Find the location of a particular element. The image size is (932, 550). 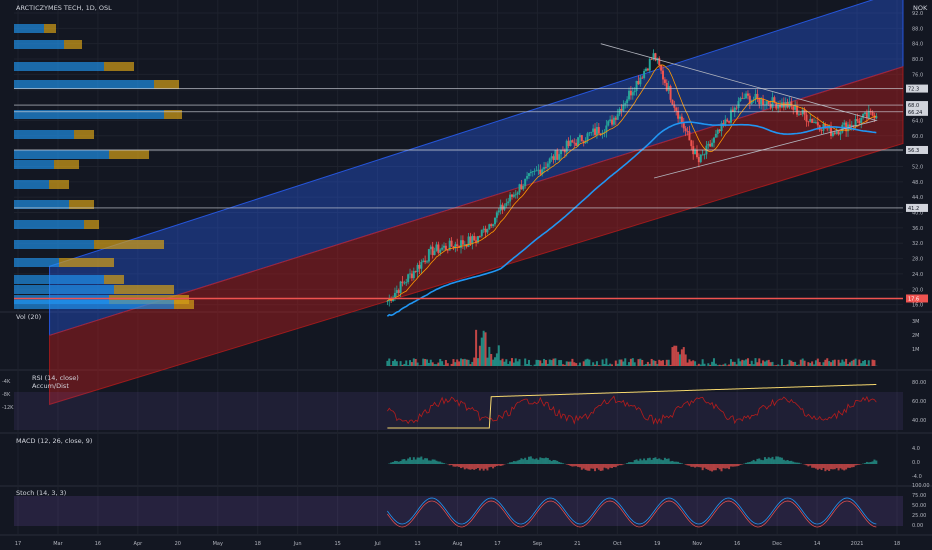

y-tick-label: 48.0 is located at coordinates (917, 183).